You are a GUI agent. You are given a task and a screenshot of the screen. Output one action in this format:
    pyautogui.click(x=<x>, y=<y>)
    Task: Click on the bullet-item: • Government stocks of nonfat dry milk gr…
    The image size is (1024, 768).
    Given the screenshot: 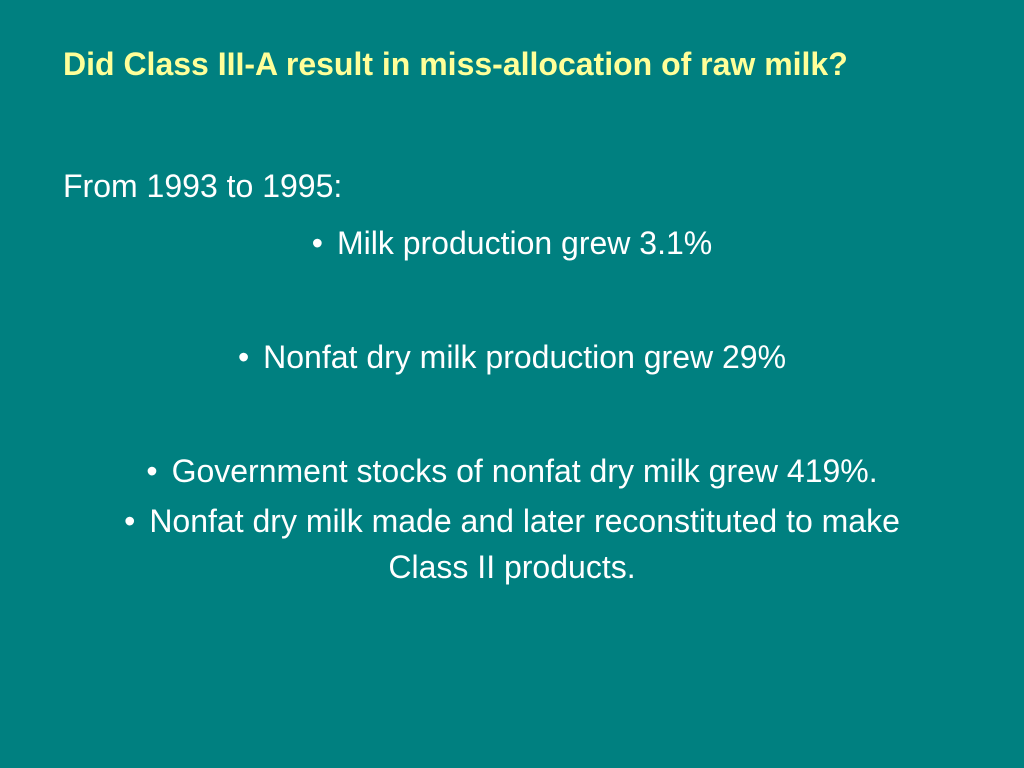 What is the action you would take?
    pyautogui.click(x=512, y=471)
    